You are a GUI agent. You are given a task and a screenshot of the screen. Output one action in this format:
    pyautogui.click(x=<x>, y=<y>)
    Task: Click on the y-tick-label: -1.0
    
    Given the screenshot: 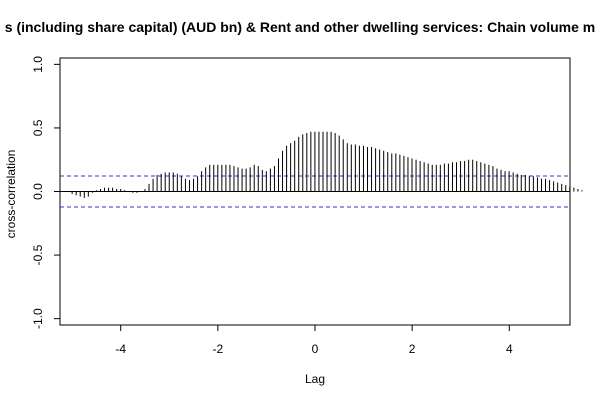 What is the action you would take?
    pyautogui.click(x=38, y=318)
    